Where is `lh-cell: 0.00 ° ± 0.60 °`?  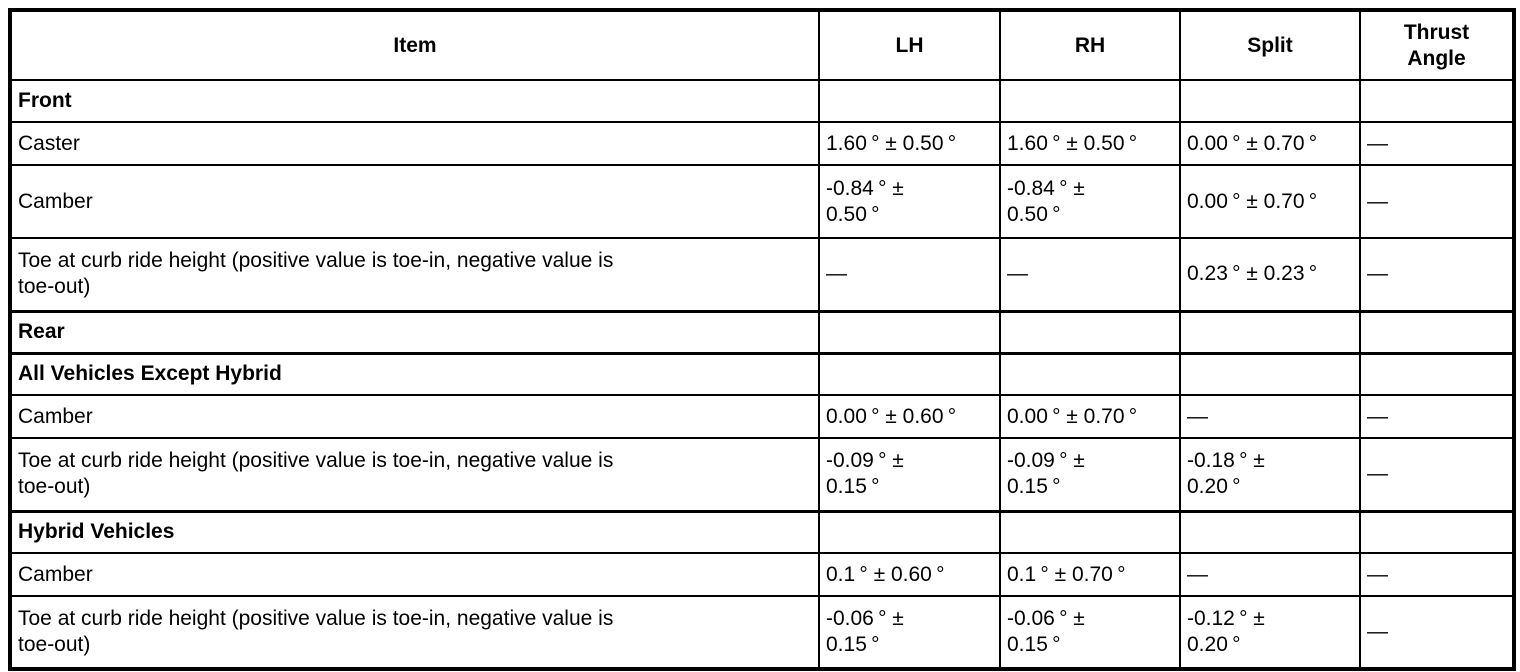 lh-cell: 0.00 ° ± 0.60 ° is located at coordinates (909, 416).